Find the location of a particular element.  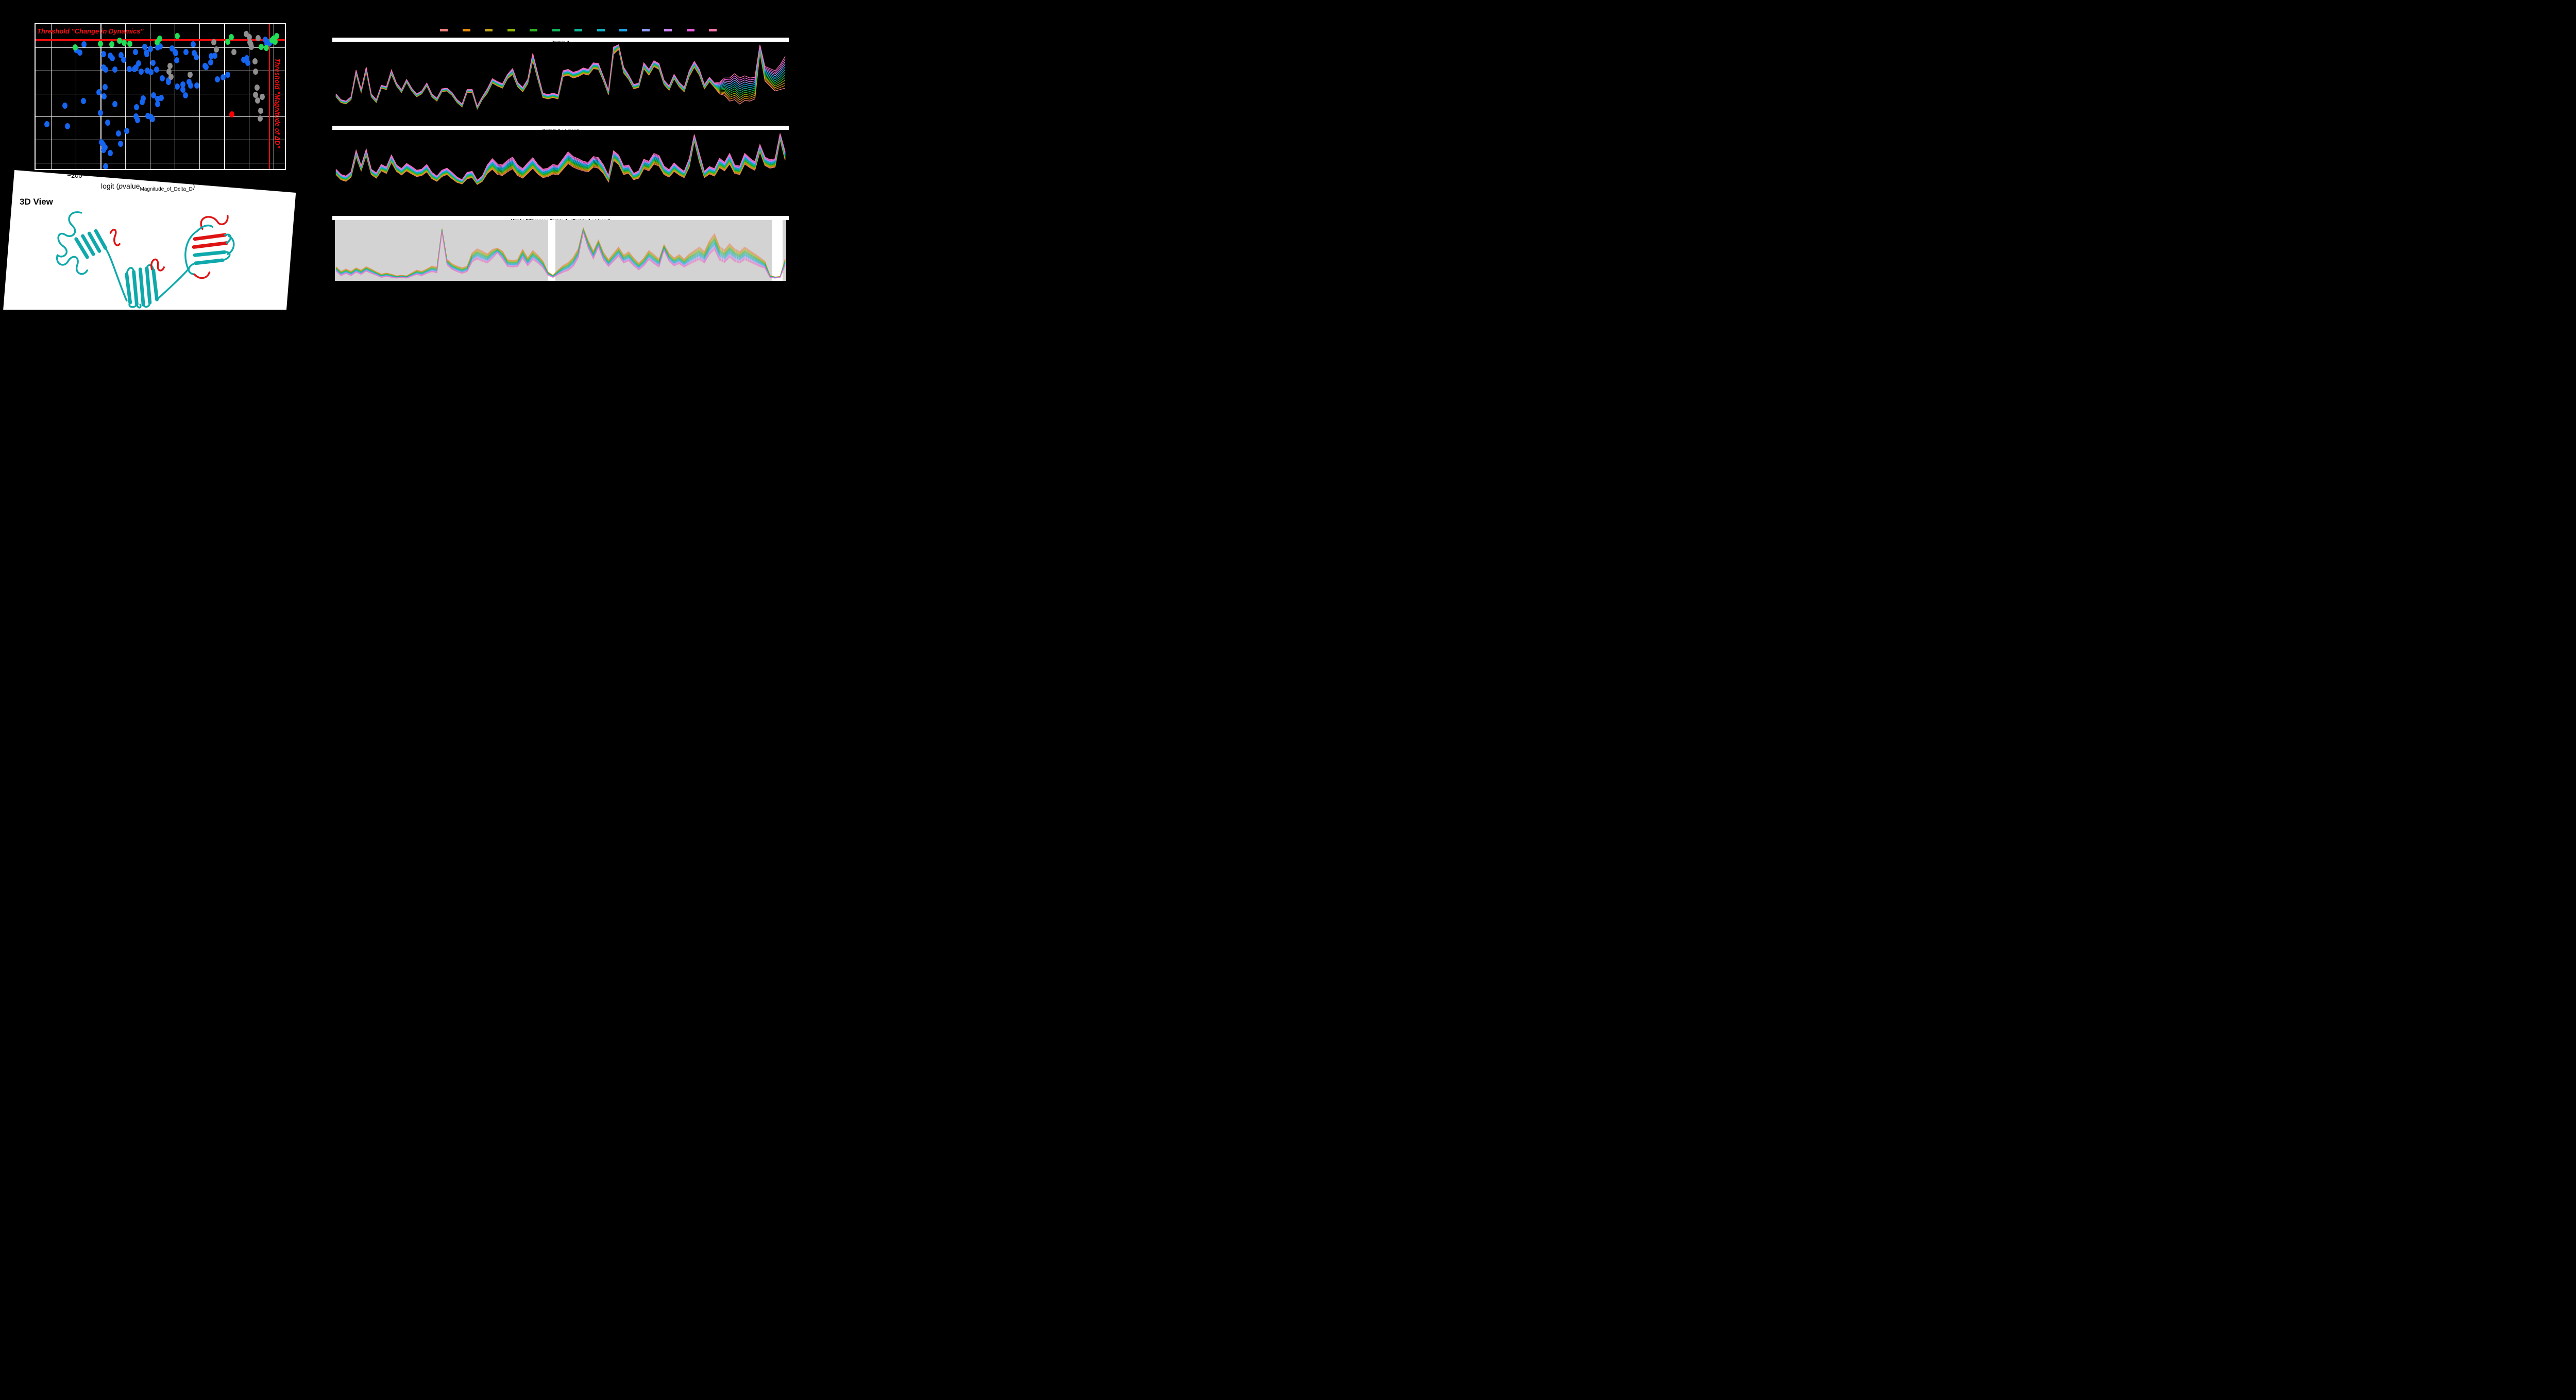

uptake-chart-protein-a-ligand is located at coordinates (560, 159).